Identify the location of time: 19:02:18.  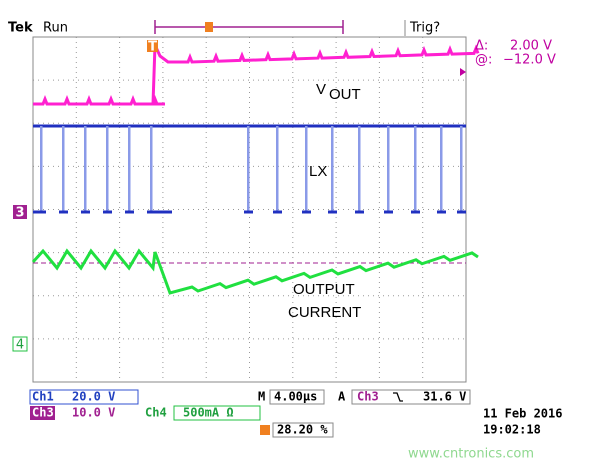
(512, 430).